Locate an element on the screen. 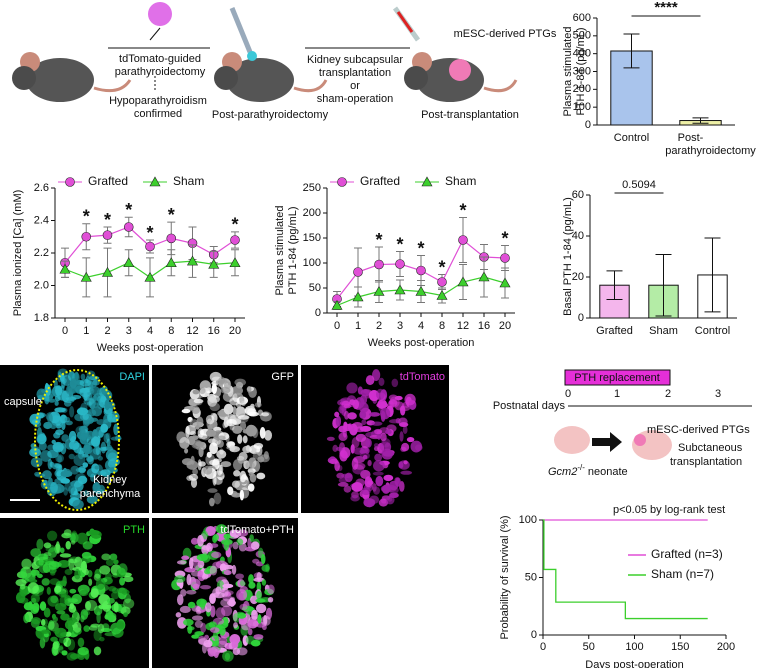  y-tick-label: 50 is located at coordinates (315, 288).